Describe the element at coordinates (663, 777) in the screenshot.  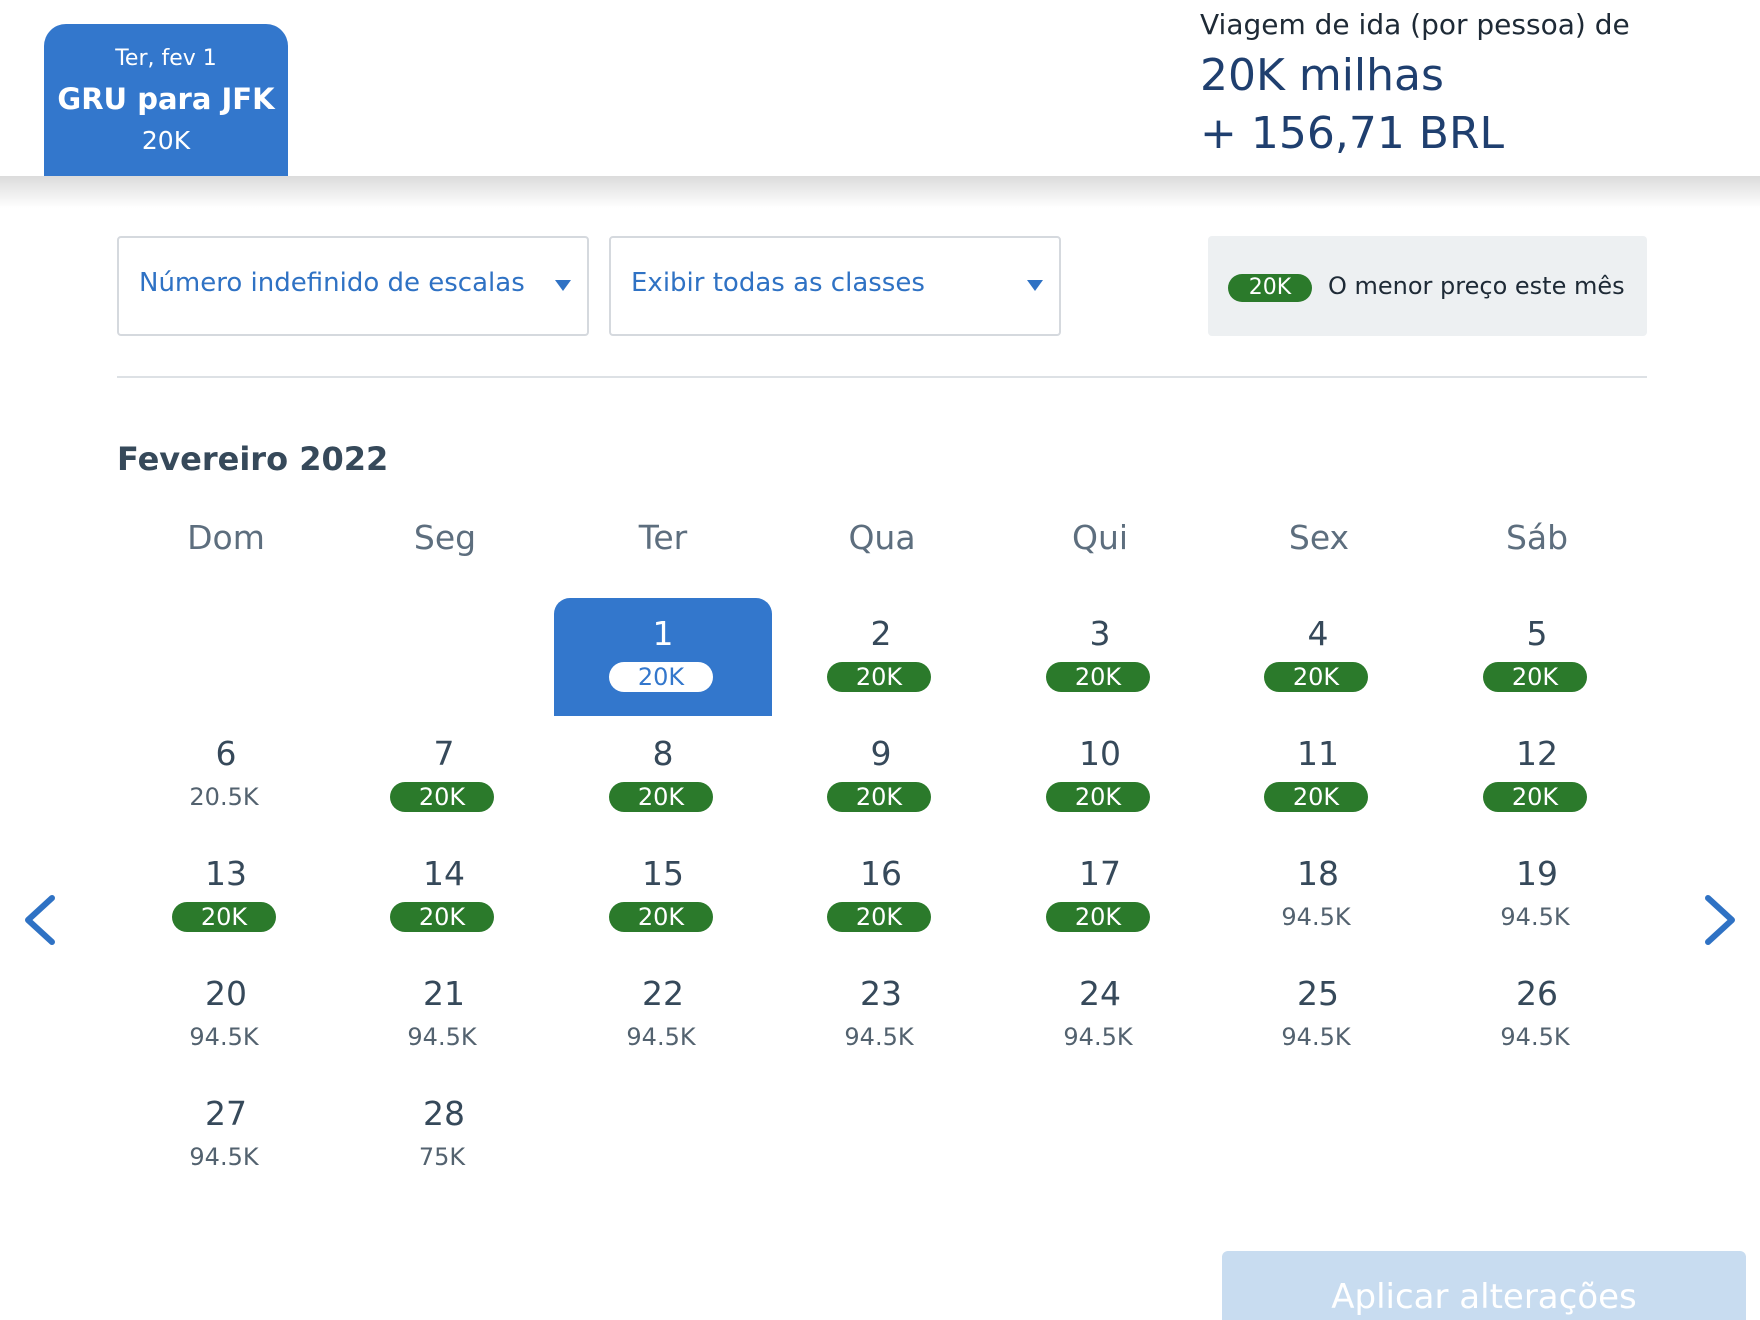
I see `calendar-day-8: 8 20K` at that location.